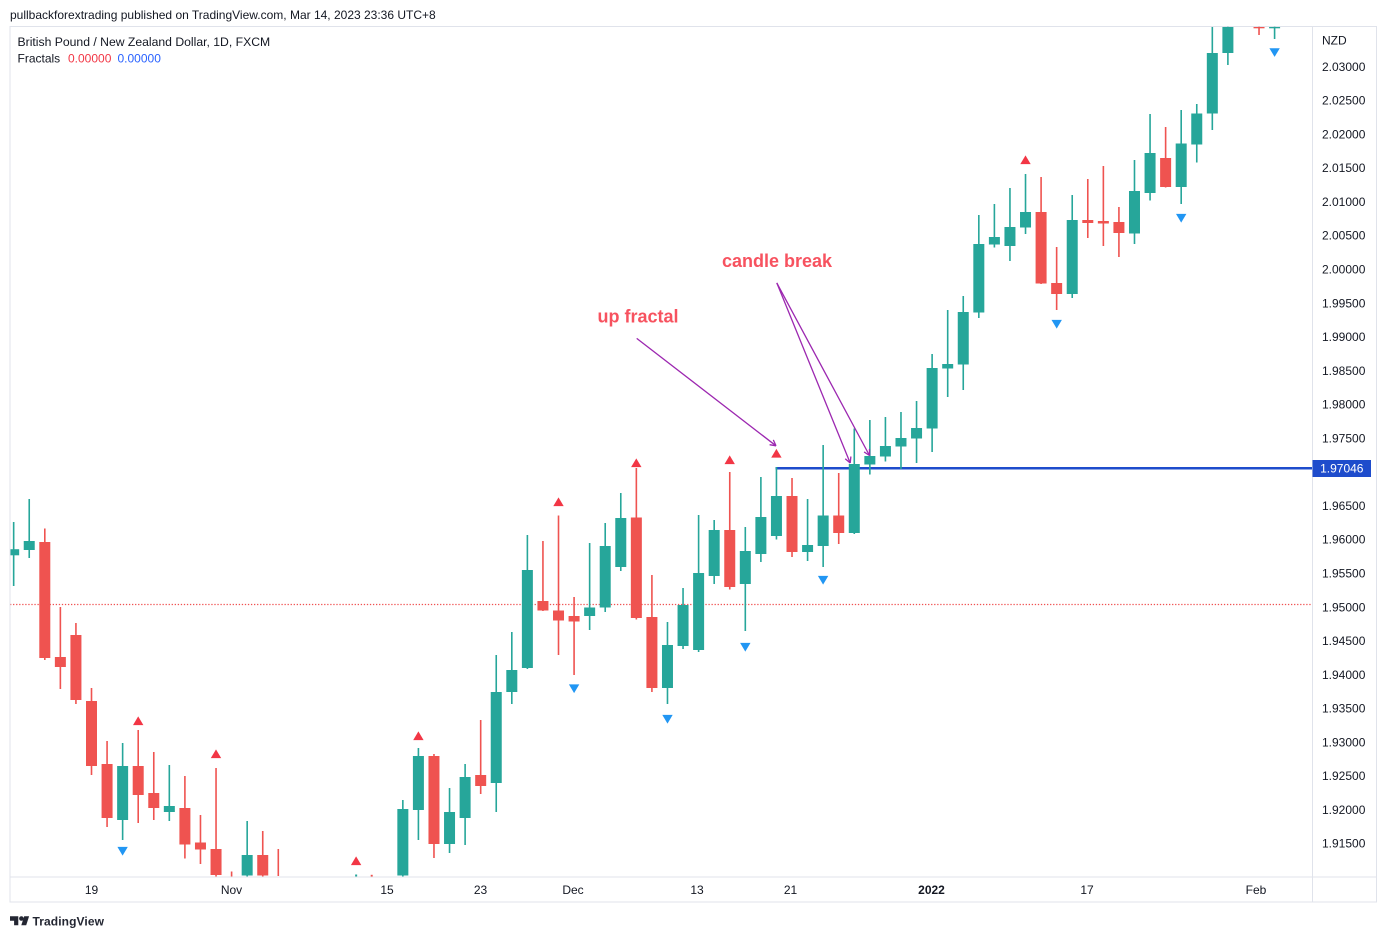 The image size is (1386, 944). Describe the element at coordinates (1344, 371) in the screenshot. I see `svg-text: 1.98500` at that location.